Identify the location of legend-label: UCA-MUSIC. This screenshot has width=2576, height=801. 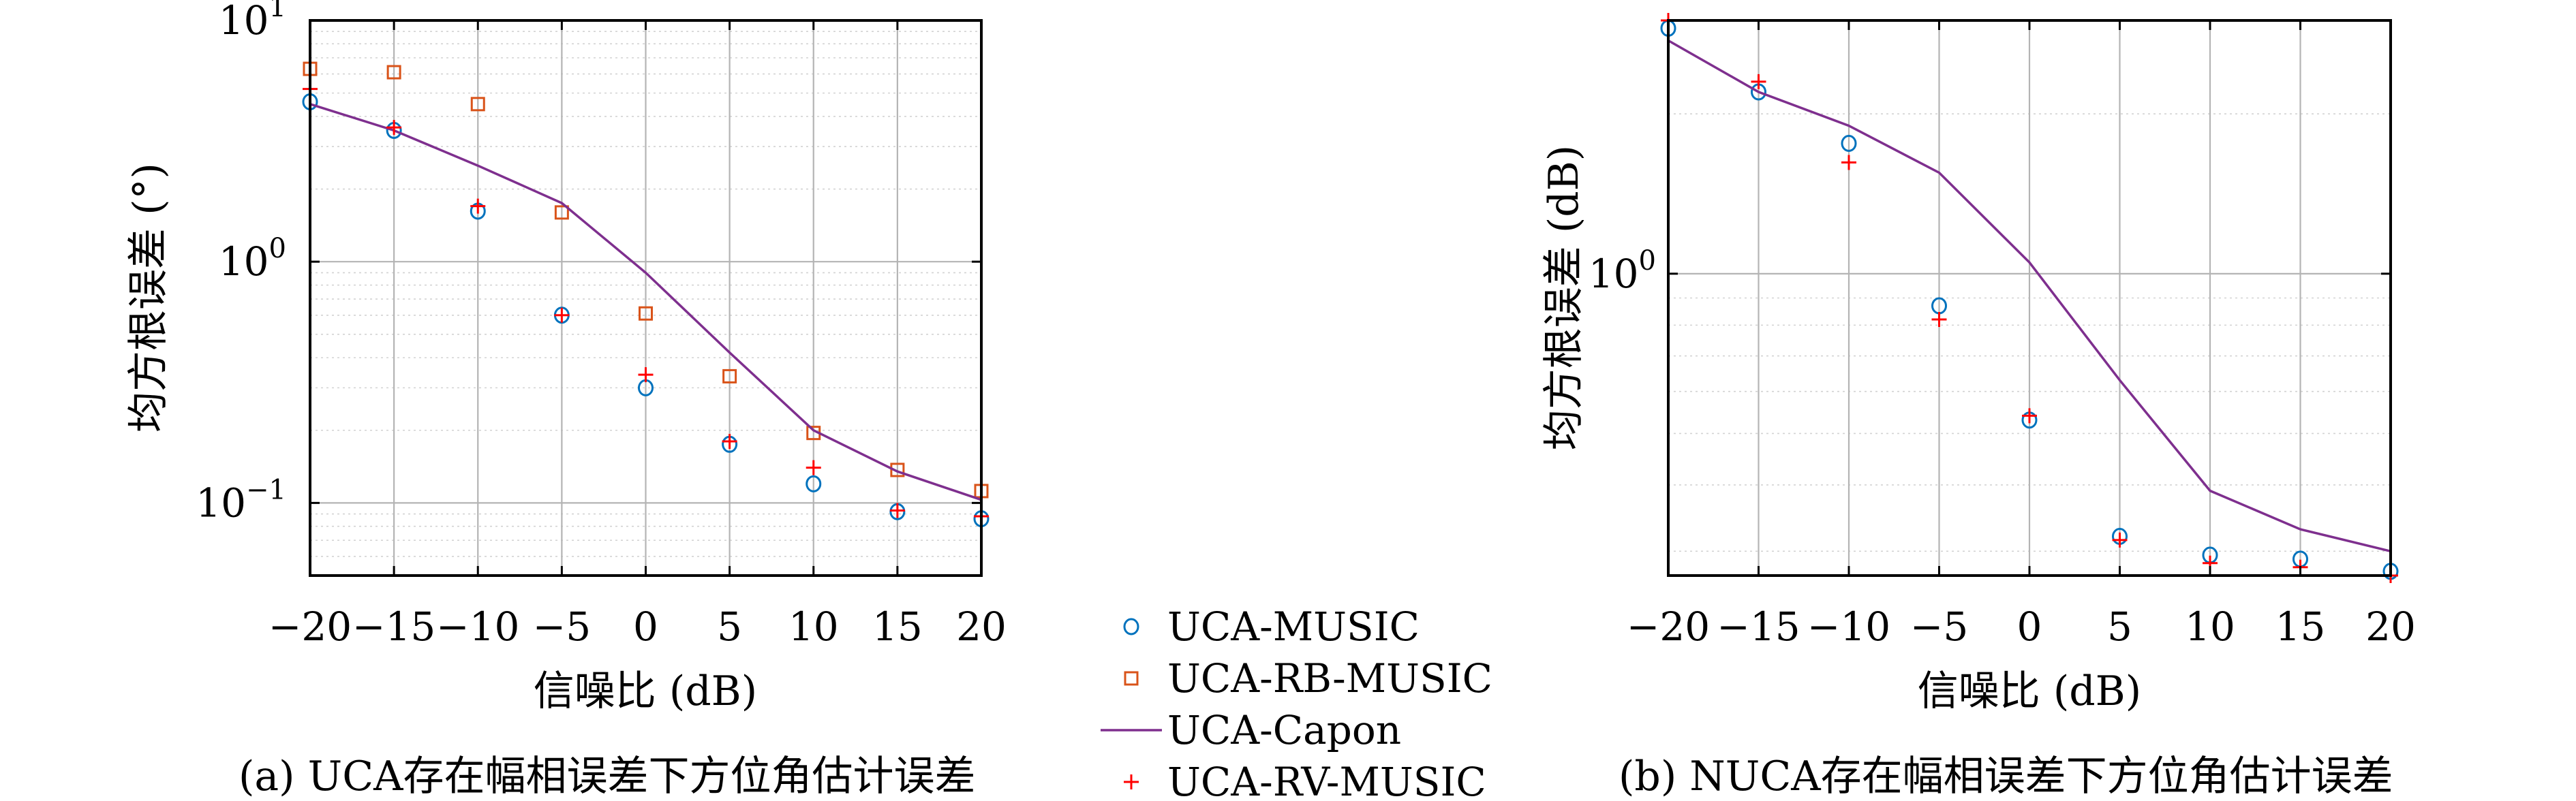
(1293, 626).